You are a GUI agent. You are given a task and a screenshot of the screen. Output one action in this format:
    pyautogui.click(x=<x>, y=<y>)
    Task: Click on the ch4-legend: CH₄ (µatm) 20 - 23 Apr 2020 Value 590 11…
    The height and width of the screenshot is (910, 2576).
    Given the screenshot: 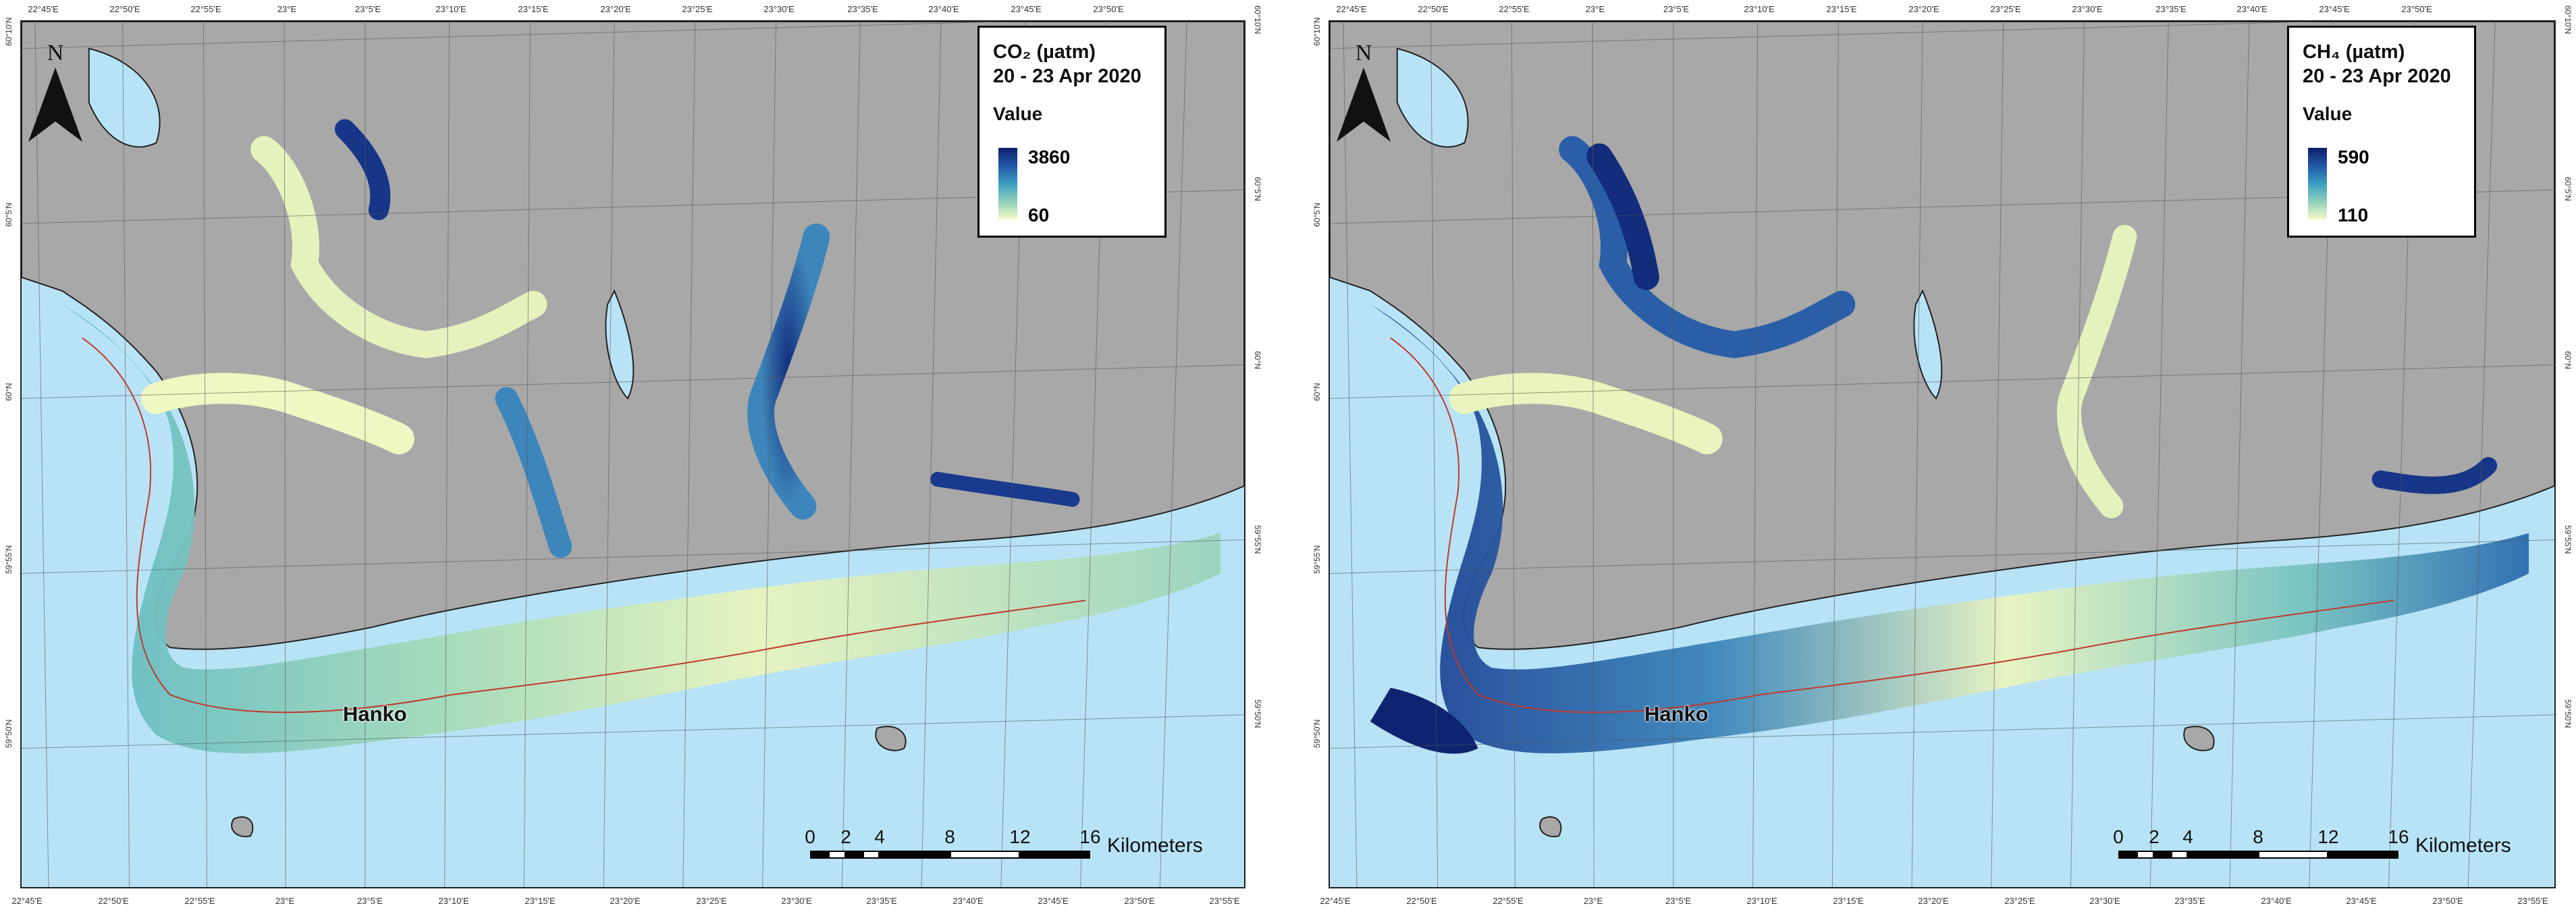 What is the action you would take?
    pyautogui.click(x=2381, y=132)
    